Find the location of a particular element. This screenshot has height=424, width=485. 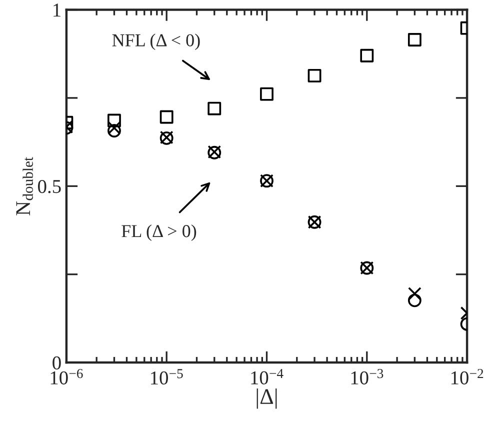

x-tick-label: 10$^{−5}$ is located at coordinates (167, 377).